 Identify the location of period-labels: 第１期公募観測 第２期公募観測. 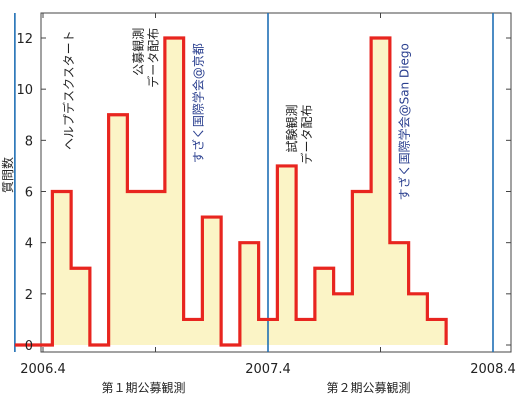
(255, 388).